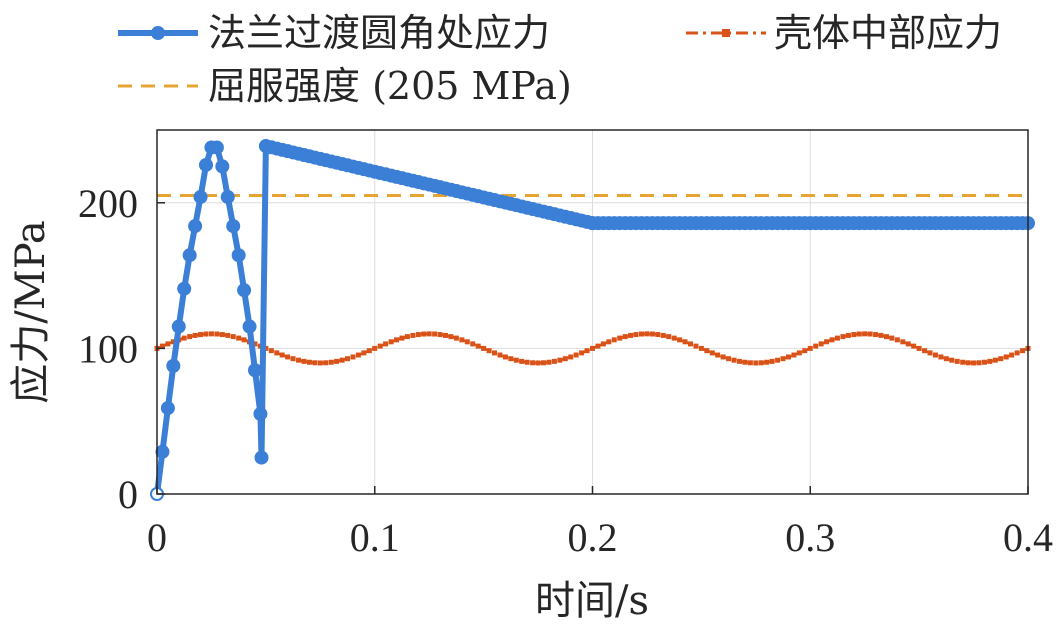  Describe the element at coordinates (888, 33) in the screenshot. I see `legend-label-shell-stress: 壳体中部应力` at that location.